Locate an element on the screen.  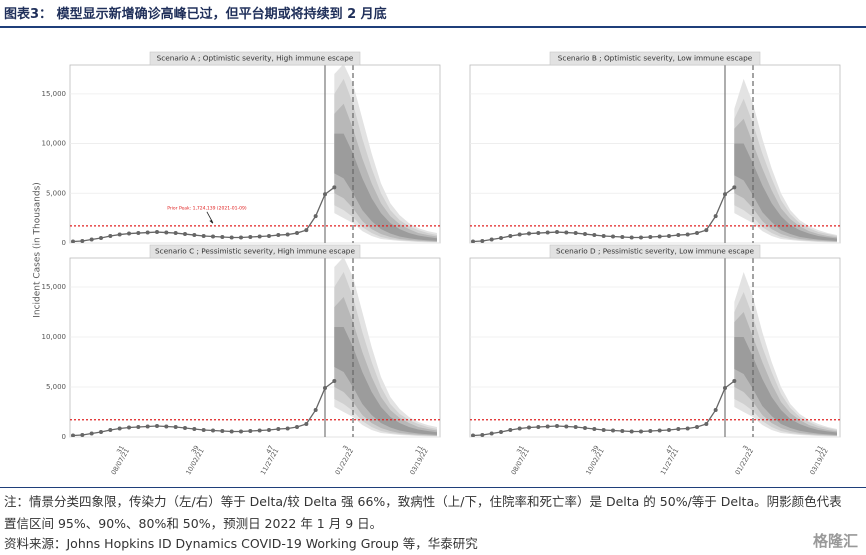
annotation-arrowhead is located at coordinates (211, 221).